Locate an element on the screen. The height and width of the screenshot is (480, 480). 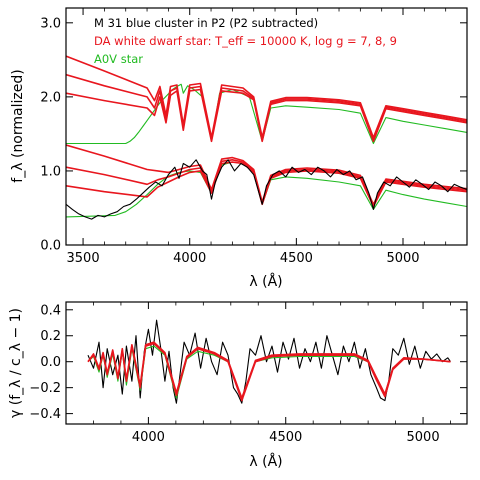
bottom-y-tick-label: −0.4 is located at coordinates (45, 414).